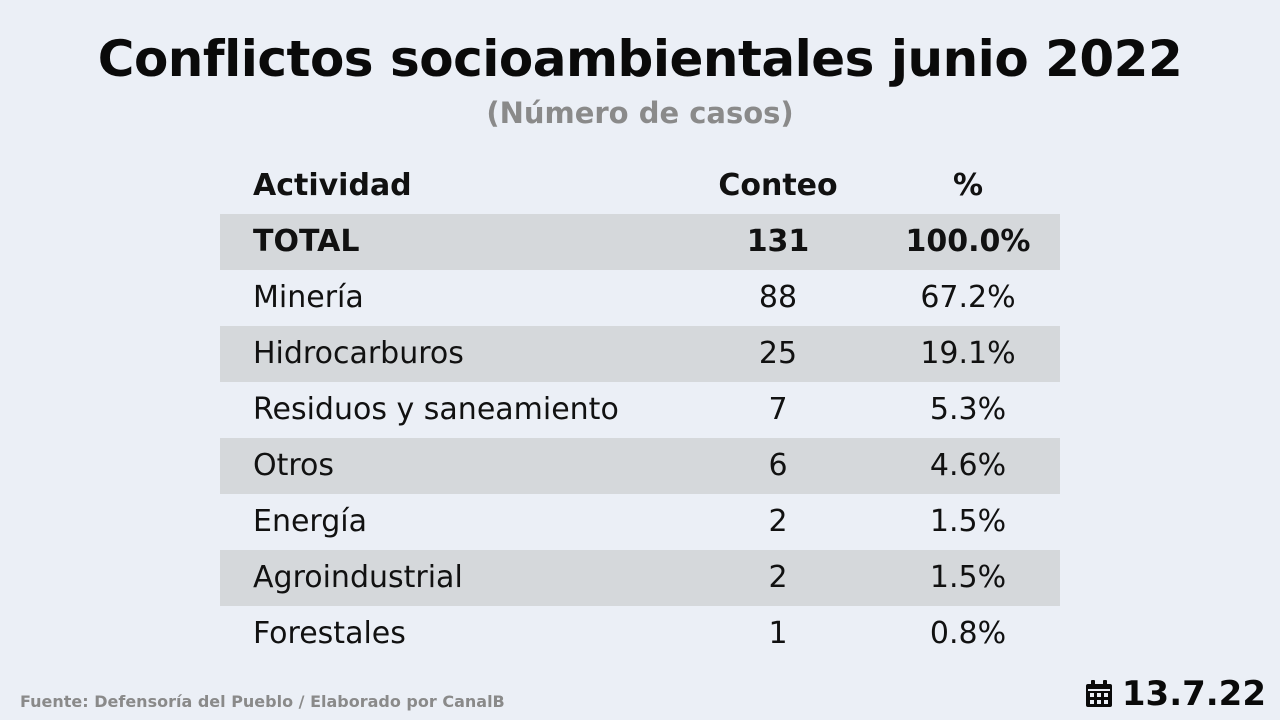 This screenshot has height=720, width=1280. Describe the element at coordinates (358, 577) in the screenshot. I see `cell-actividad: Agroindustrial` at that location.